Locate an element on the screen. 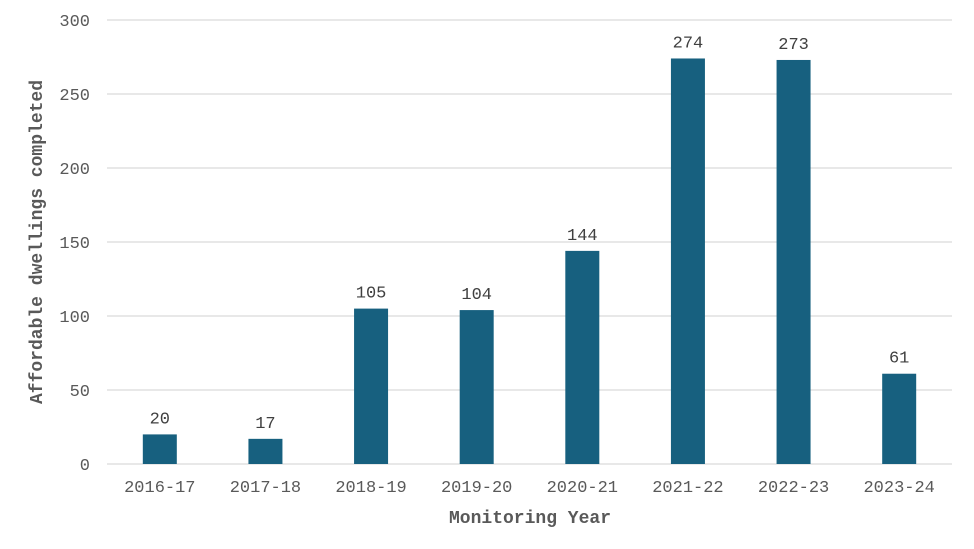 The height and width of the screenshot is (549, 974). x-tick-label: 2023-24 is located at coordinates (898, 488).